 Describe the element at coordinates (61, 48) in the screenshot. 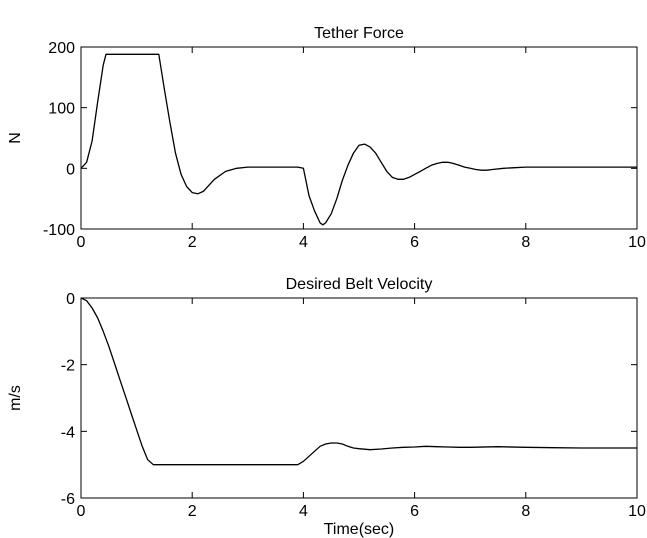

I see `tether-y-tick-label: 200` at that location.